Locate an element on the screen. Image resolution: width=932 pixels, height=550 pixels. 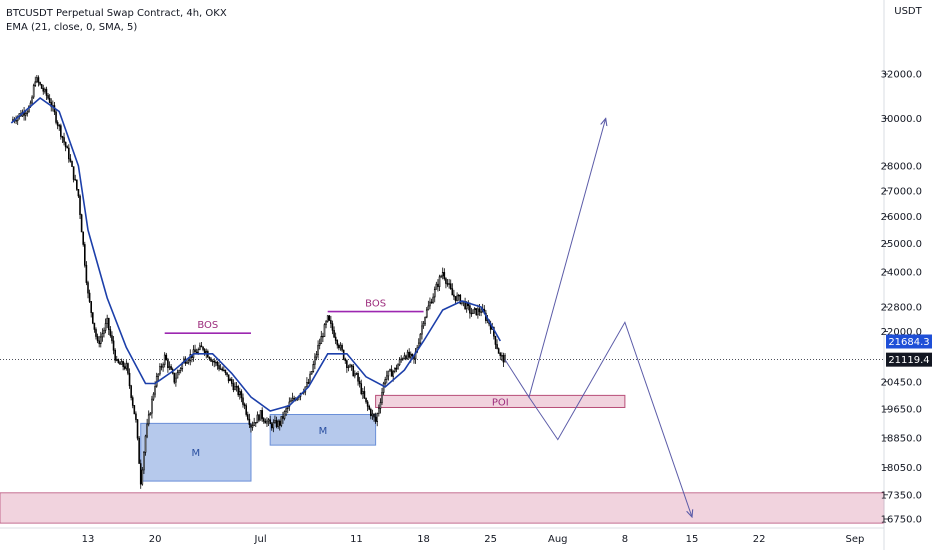
x-tick-label: Sep is located at coordinates (855, 539).